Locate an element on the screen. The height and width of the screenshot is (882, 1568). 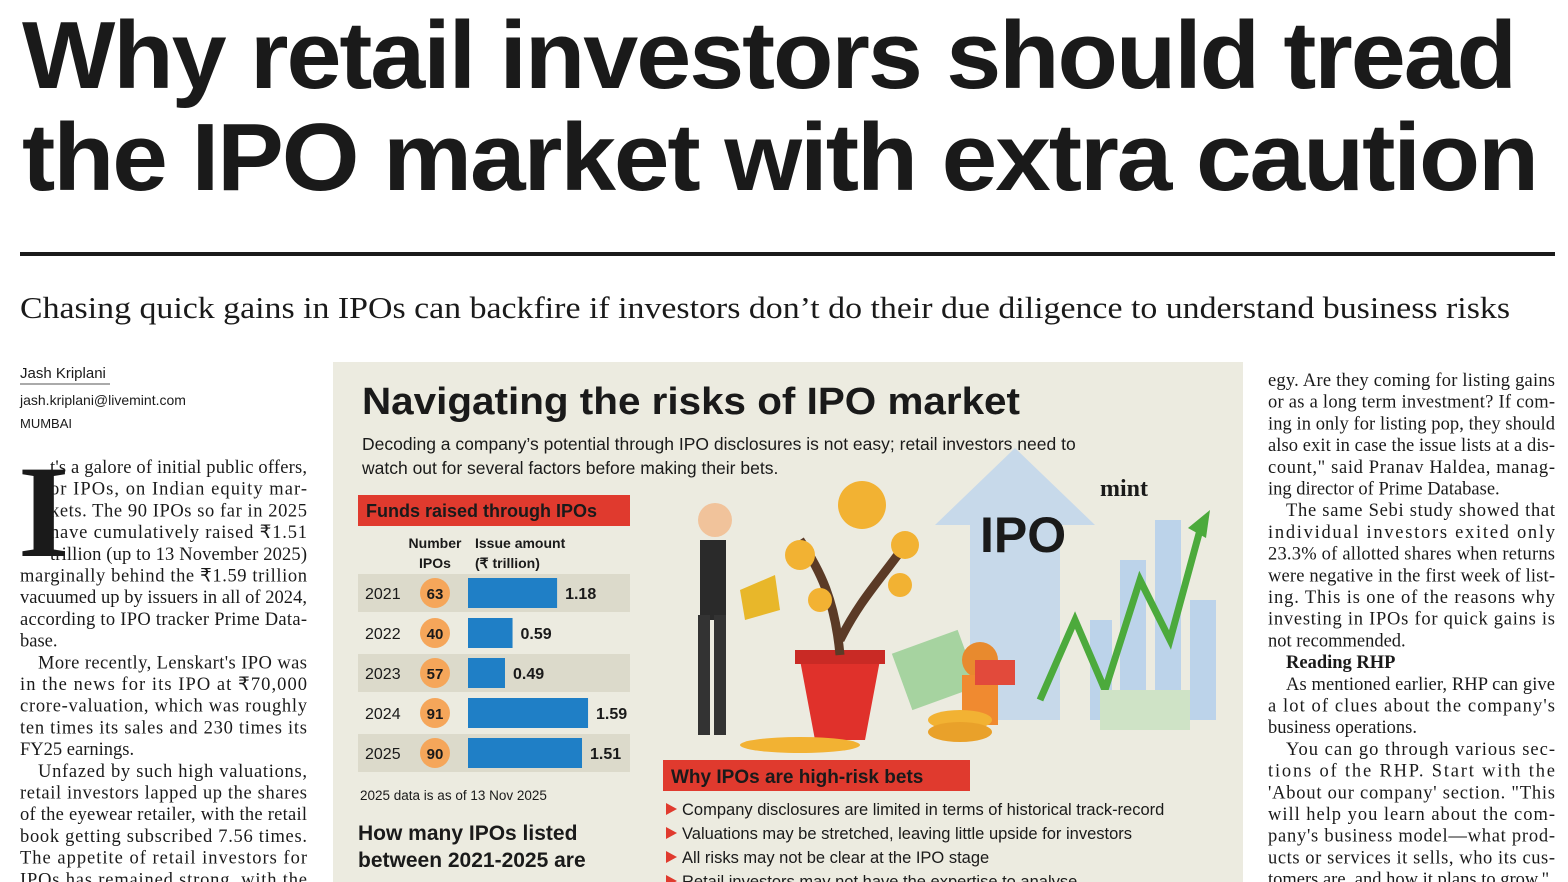
body-line: 'About our company' section. "This is located at coordinates (1411, 793).